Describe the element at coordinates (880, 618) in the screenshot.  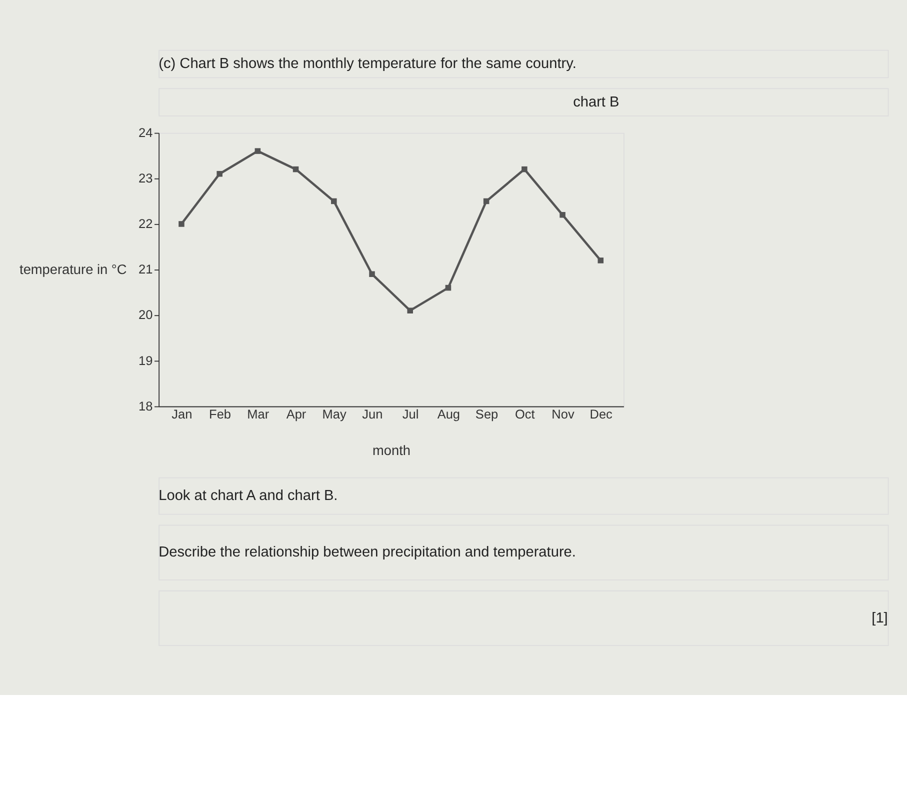
I see `text: [1]` at that location.